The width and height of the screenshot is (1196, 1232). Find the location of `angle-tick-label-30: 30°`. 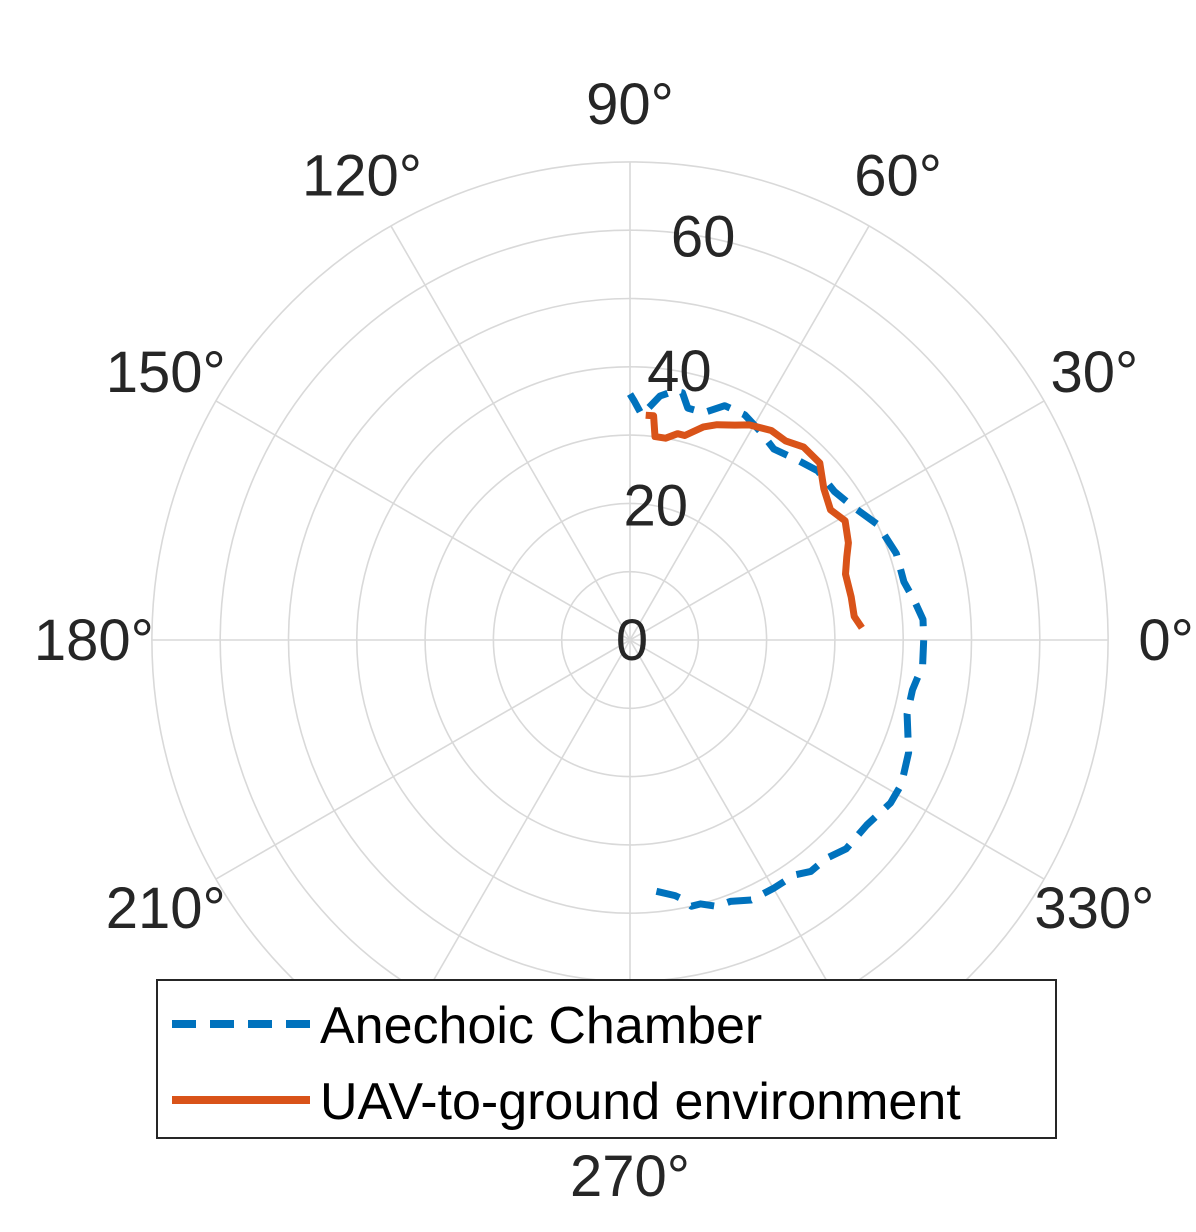

angle-tick-label-30: 30° is located at coordinates (1094, 372).